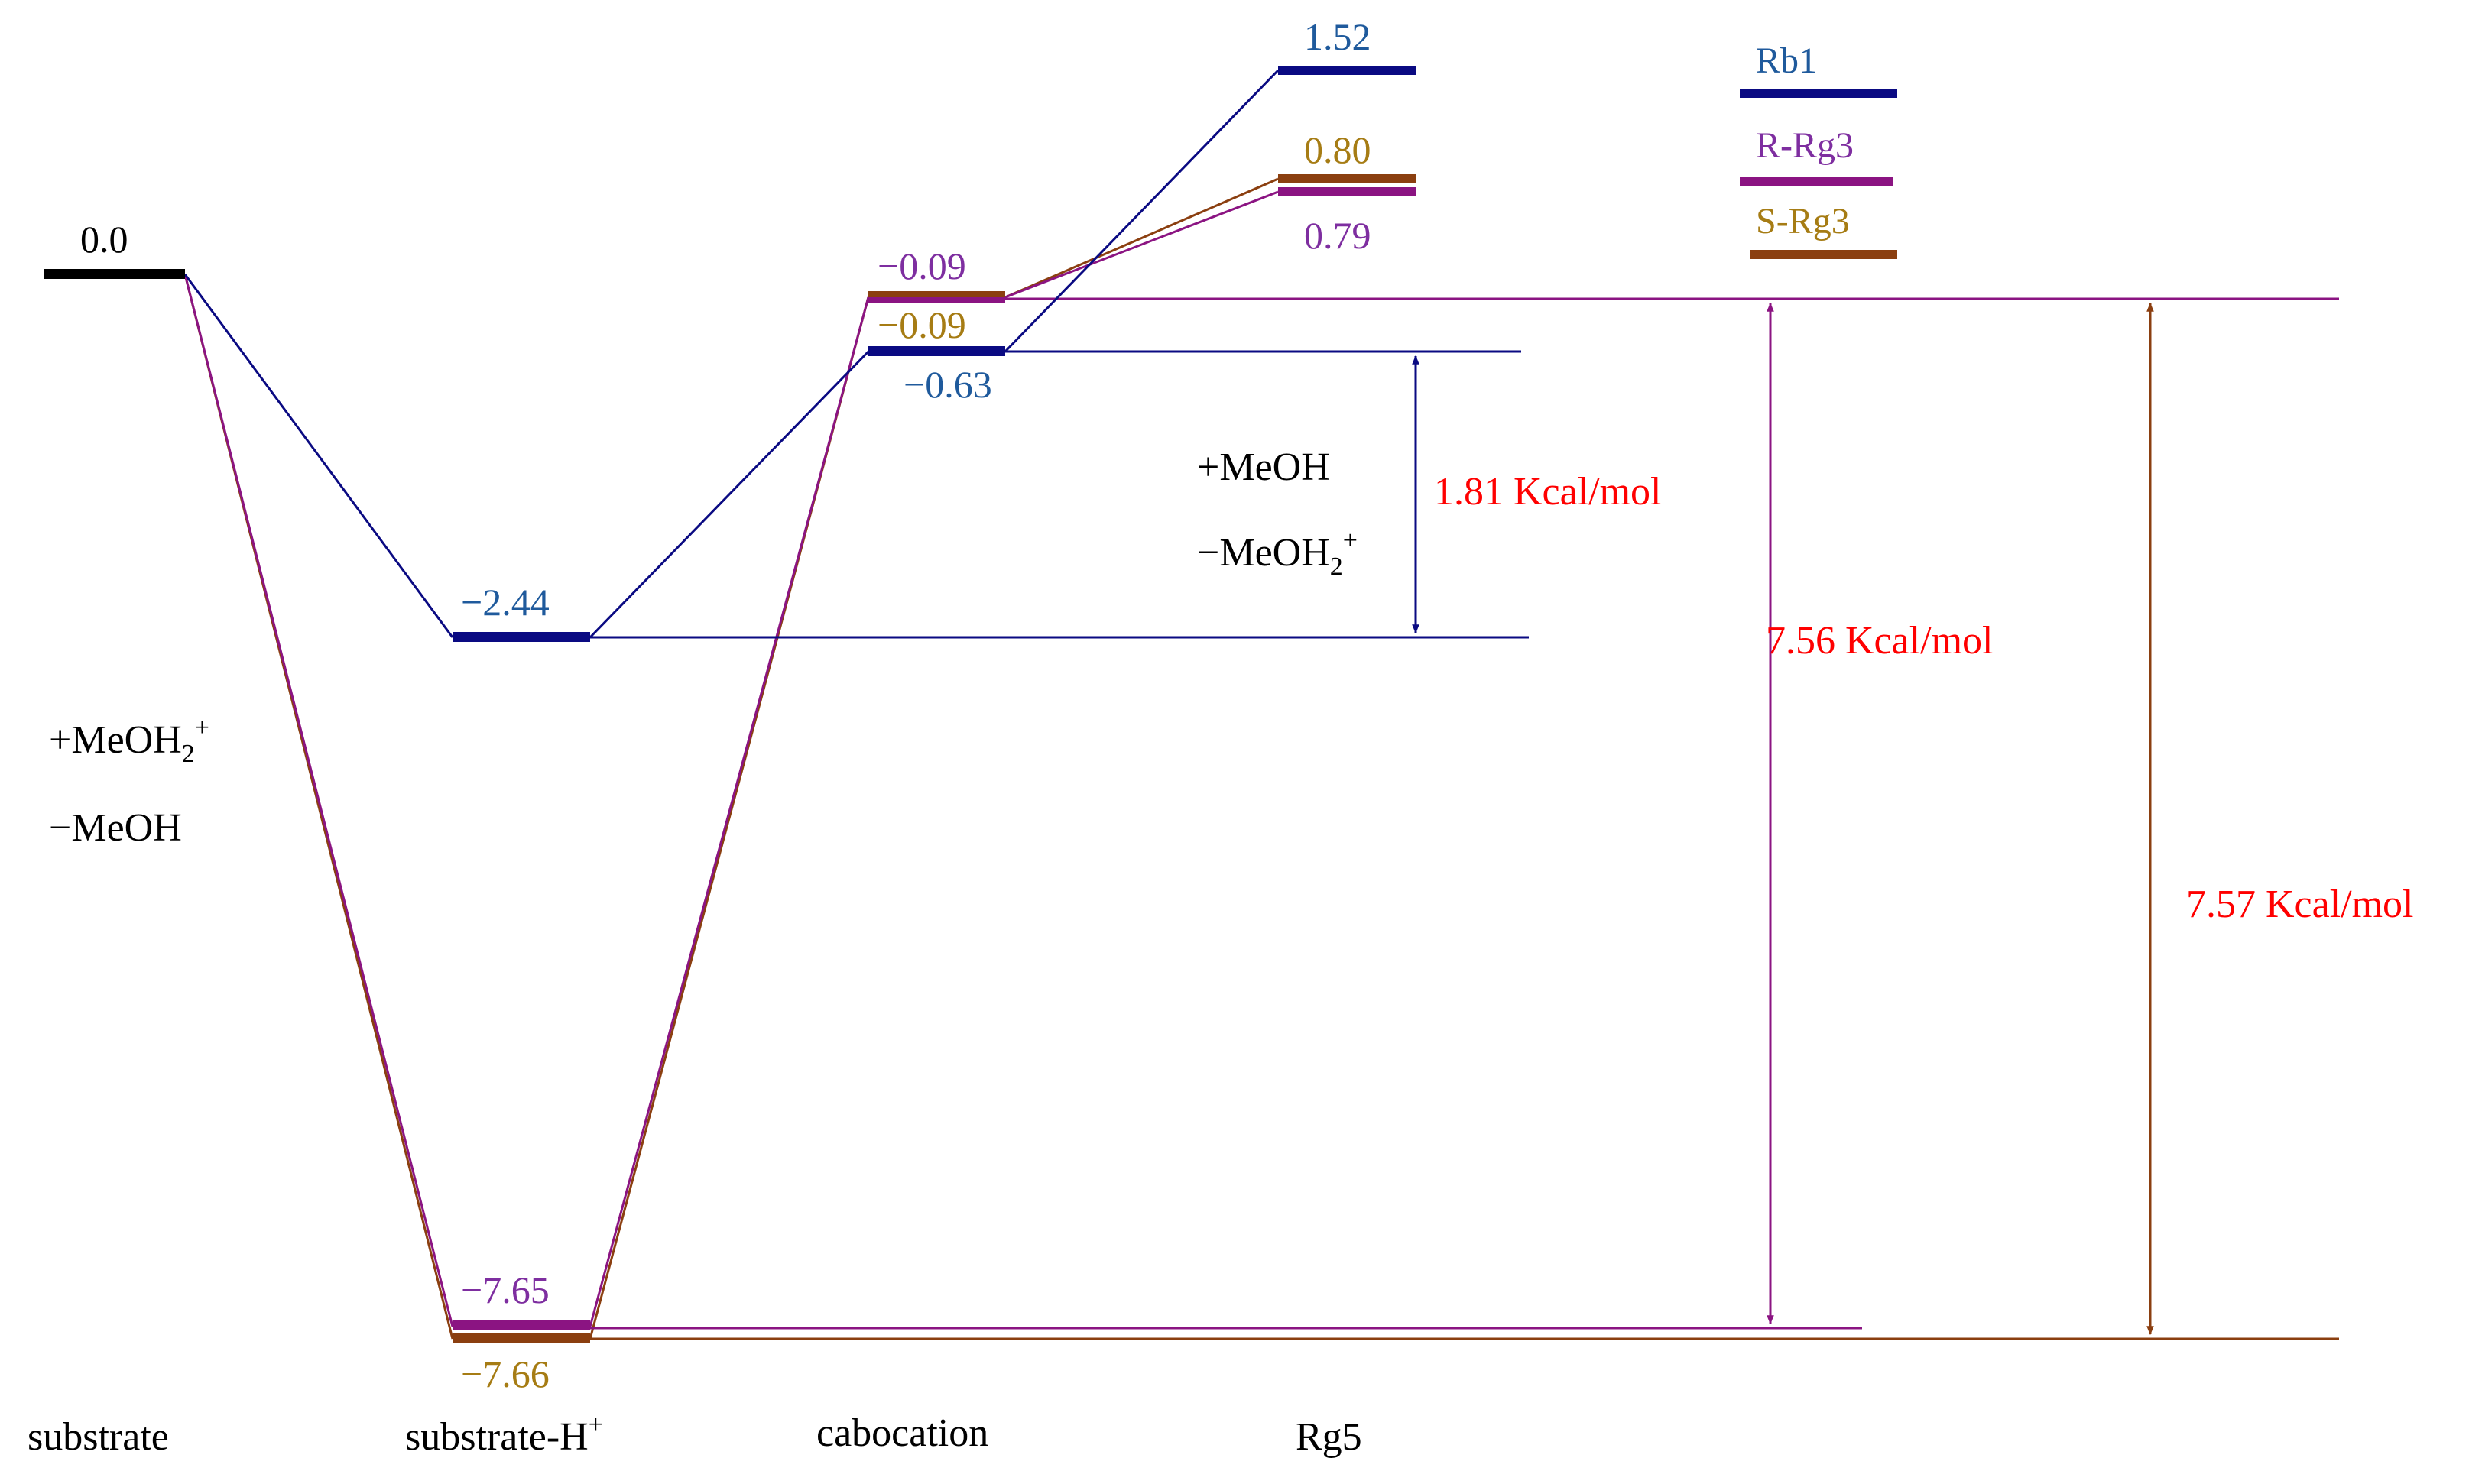  What do you see at coordinates (1337, 150) in the screenshot?
I see `energy-label-srg3-rg5: 0.80` at bounding box center [1337, 150].